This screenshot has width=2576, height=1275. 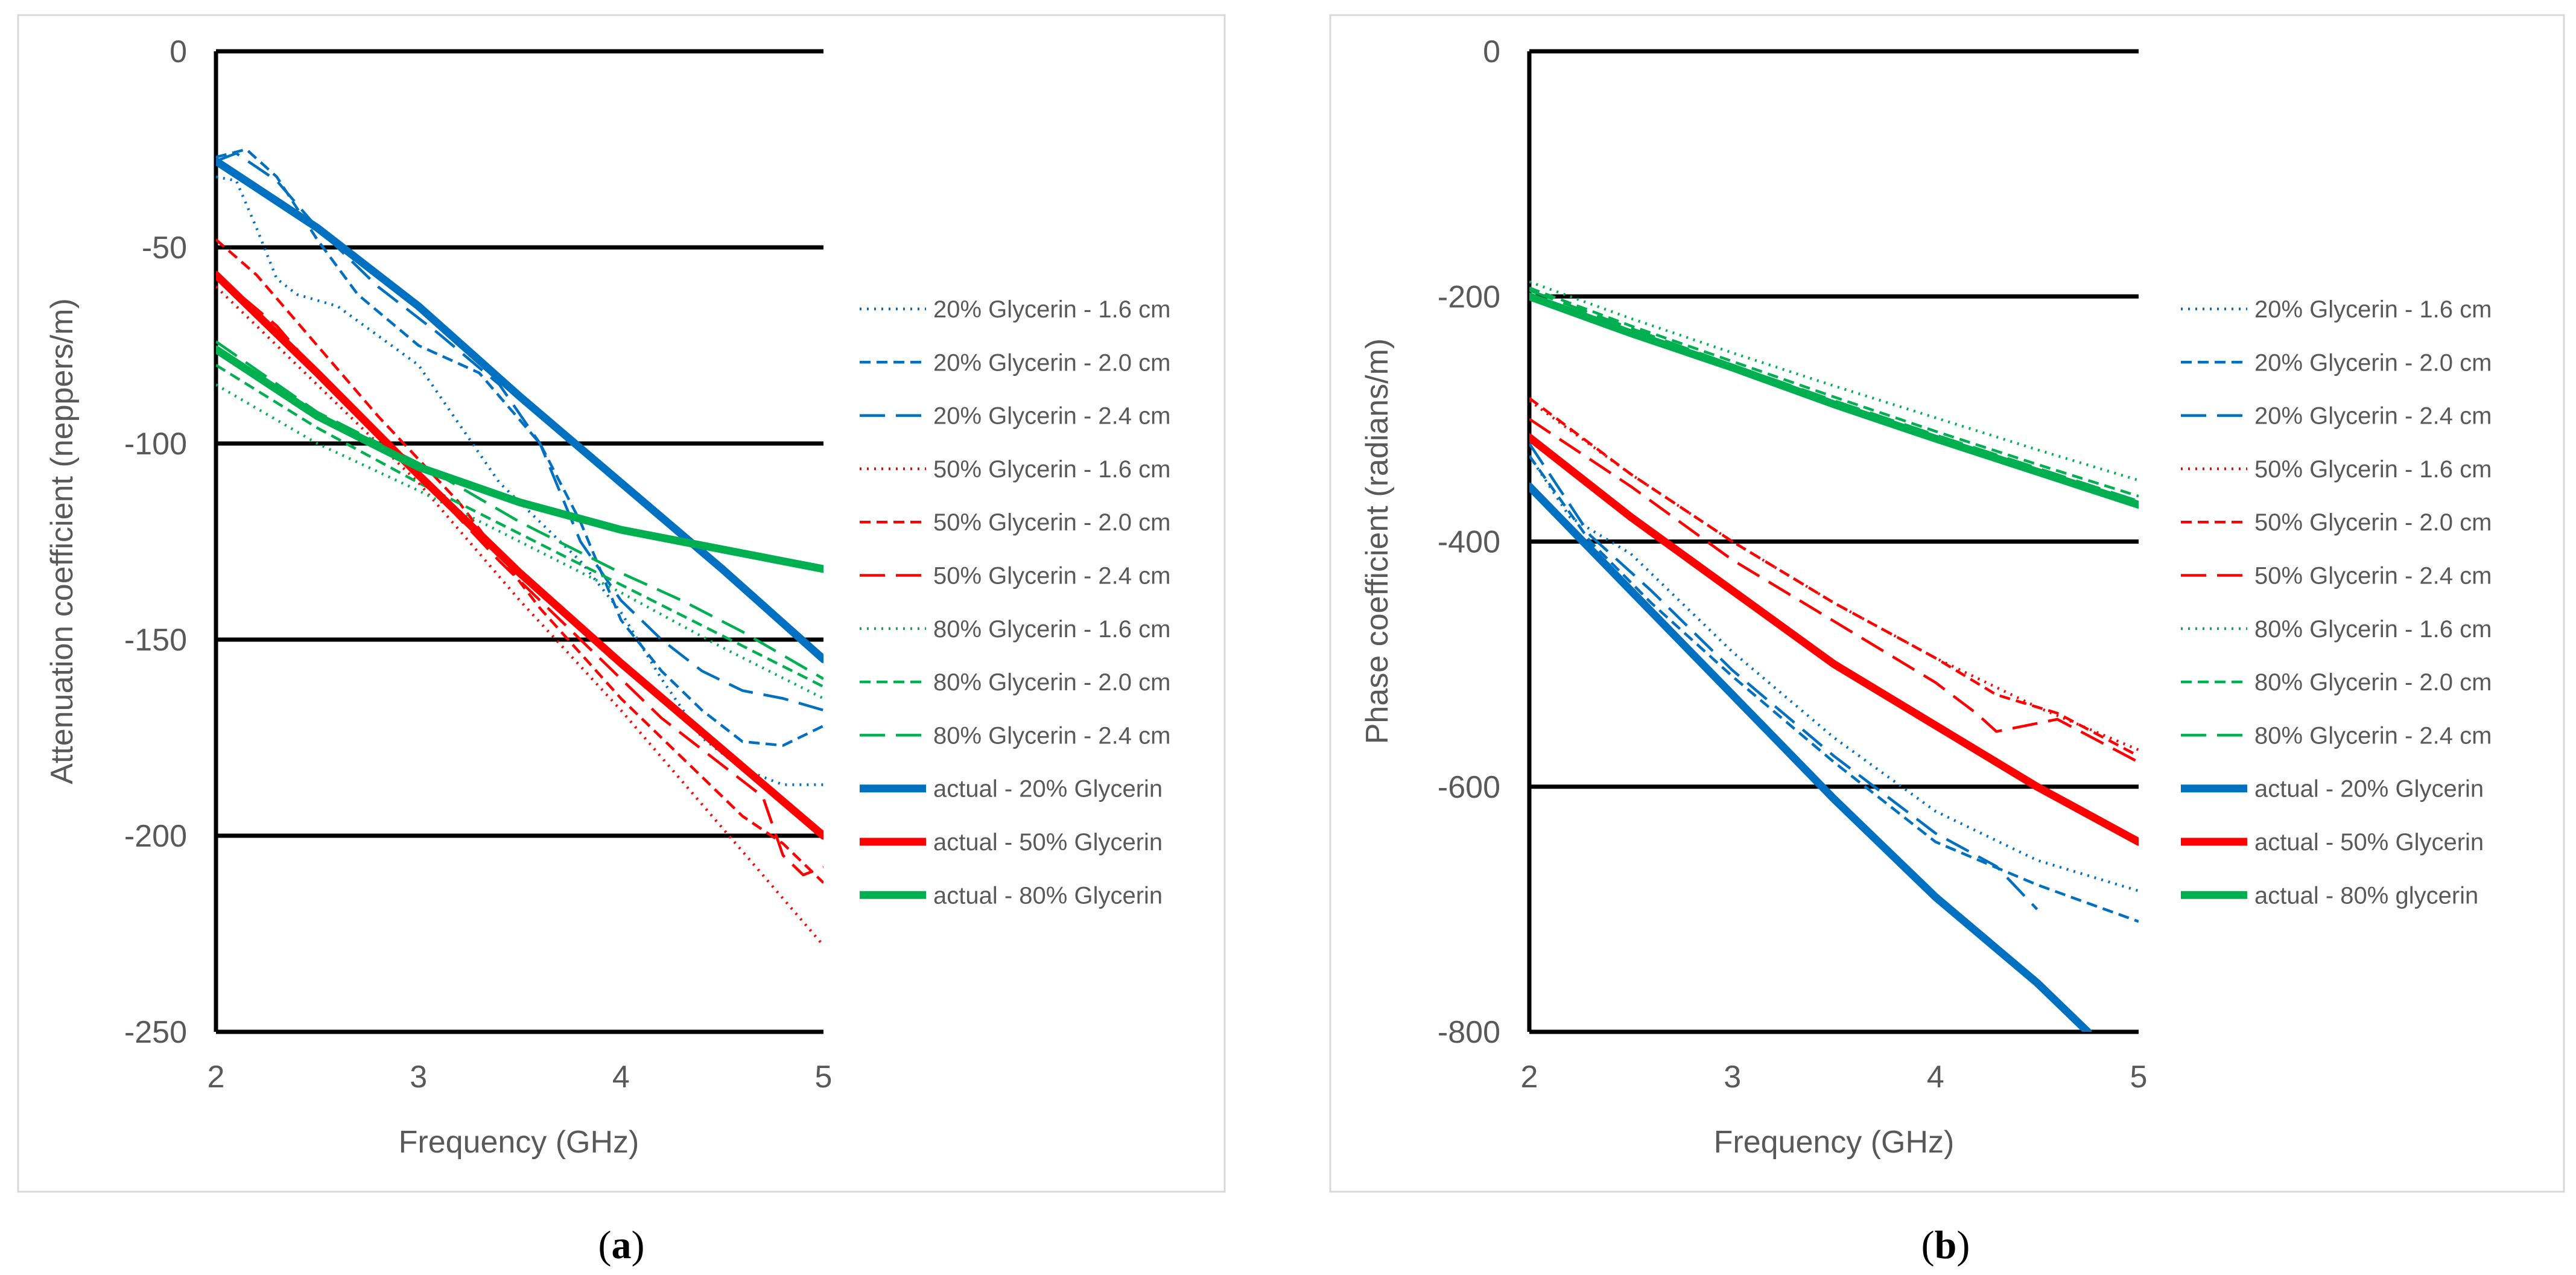 What do you see at coordinates (1048, 842) in the screenshot?
I see `chart-a-legend-label-actual-50-glycerin: actual - 50% Glycerin` at bounding box center [1048, 842].